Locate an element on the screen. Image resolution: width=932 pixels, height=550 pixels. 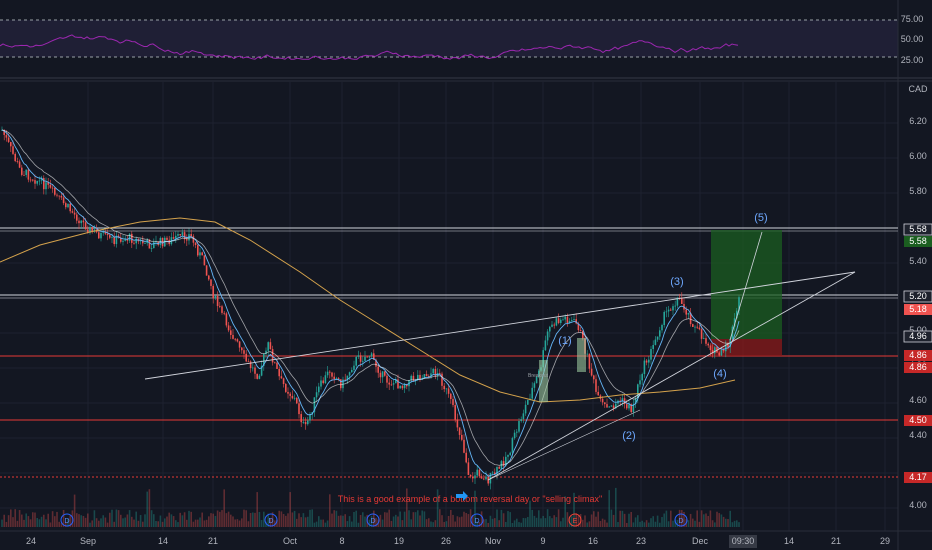
dividend-marker-5: D is located at coordinates (681, 520).